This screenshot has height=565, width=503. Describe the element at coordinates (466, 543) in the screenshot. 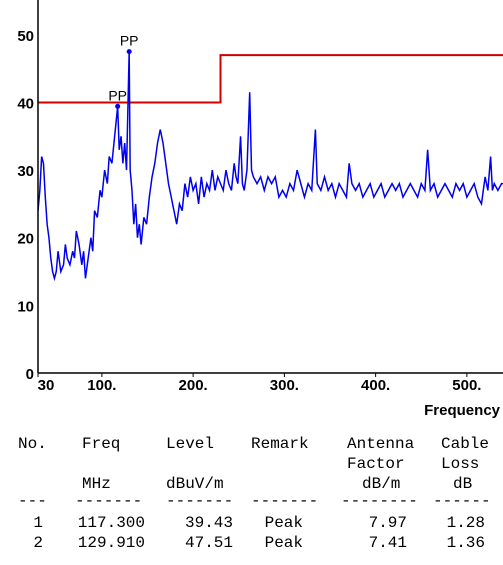

I see `table-cell: 1.36` at that location.